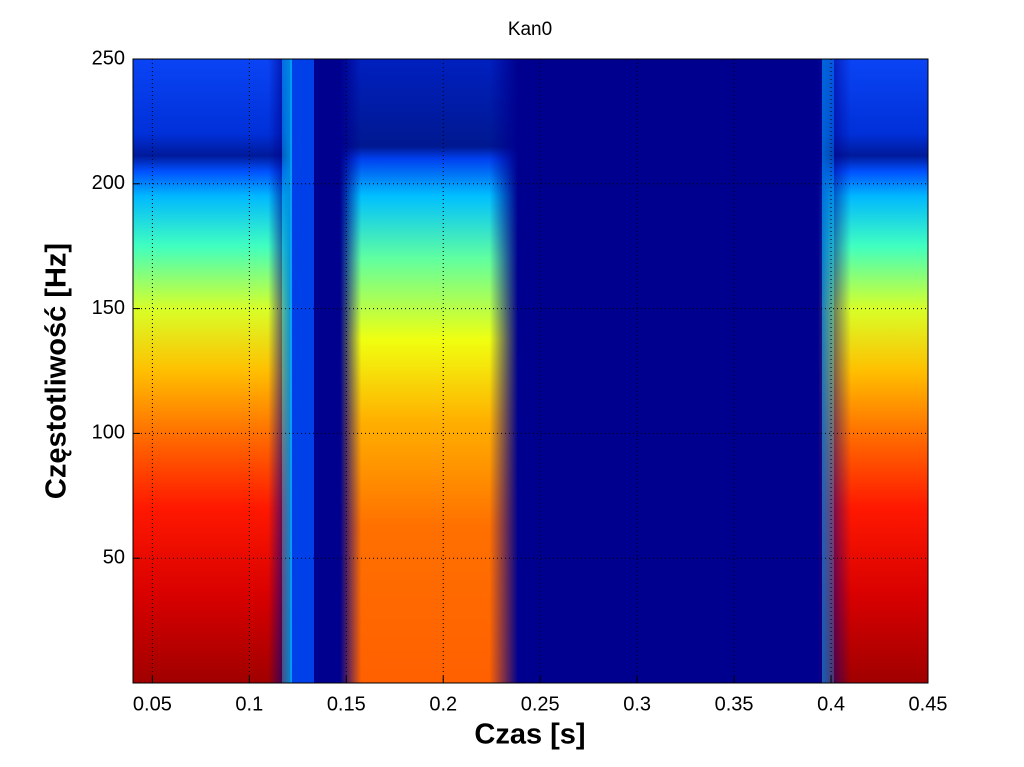 The image size is (1024, 767). Describe the element at coordinates (443, 704) in the screenshot. I see `x-tick-label: 0.2` at that location.